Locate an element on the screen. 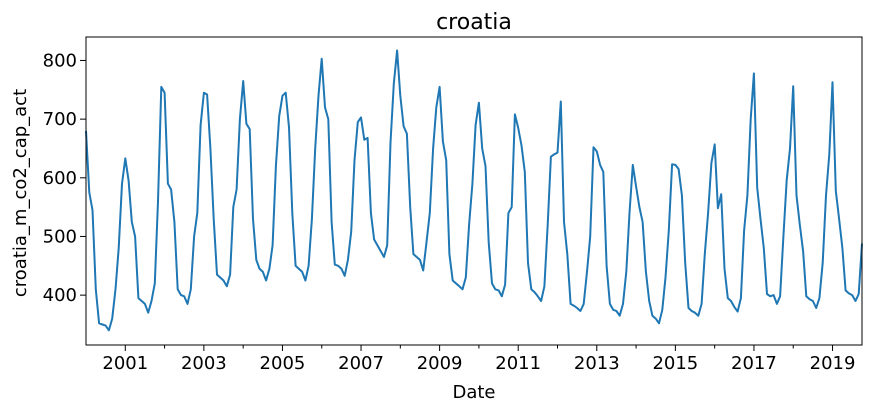 This screenshot has height=410, width=871. x-tick-label: 2005 is located at coordinates (283, 363).